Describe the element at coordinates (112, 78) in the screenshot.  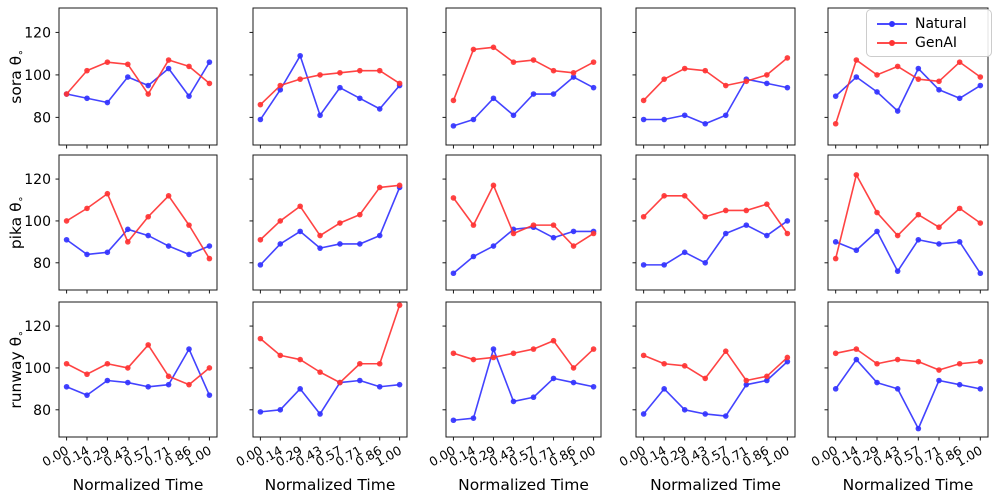
I see `subplot-sora-1: 80 100 120 sora θ∘` at that location.